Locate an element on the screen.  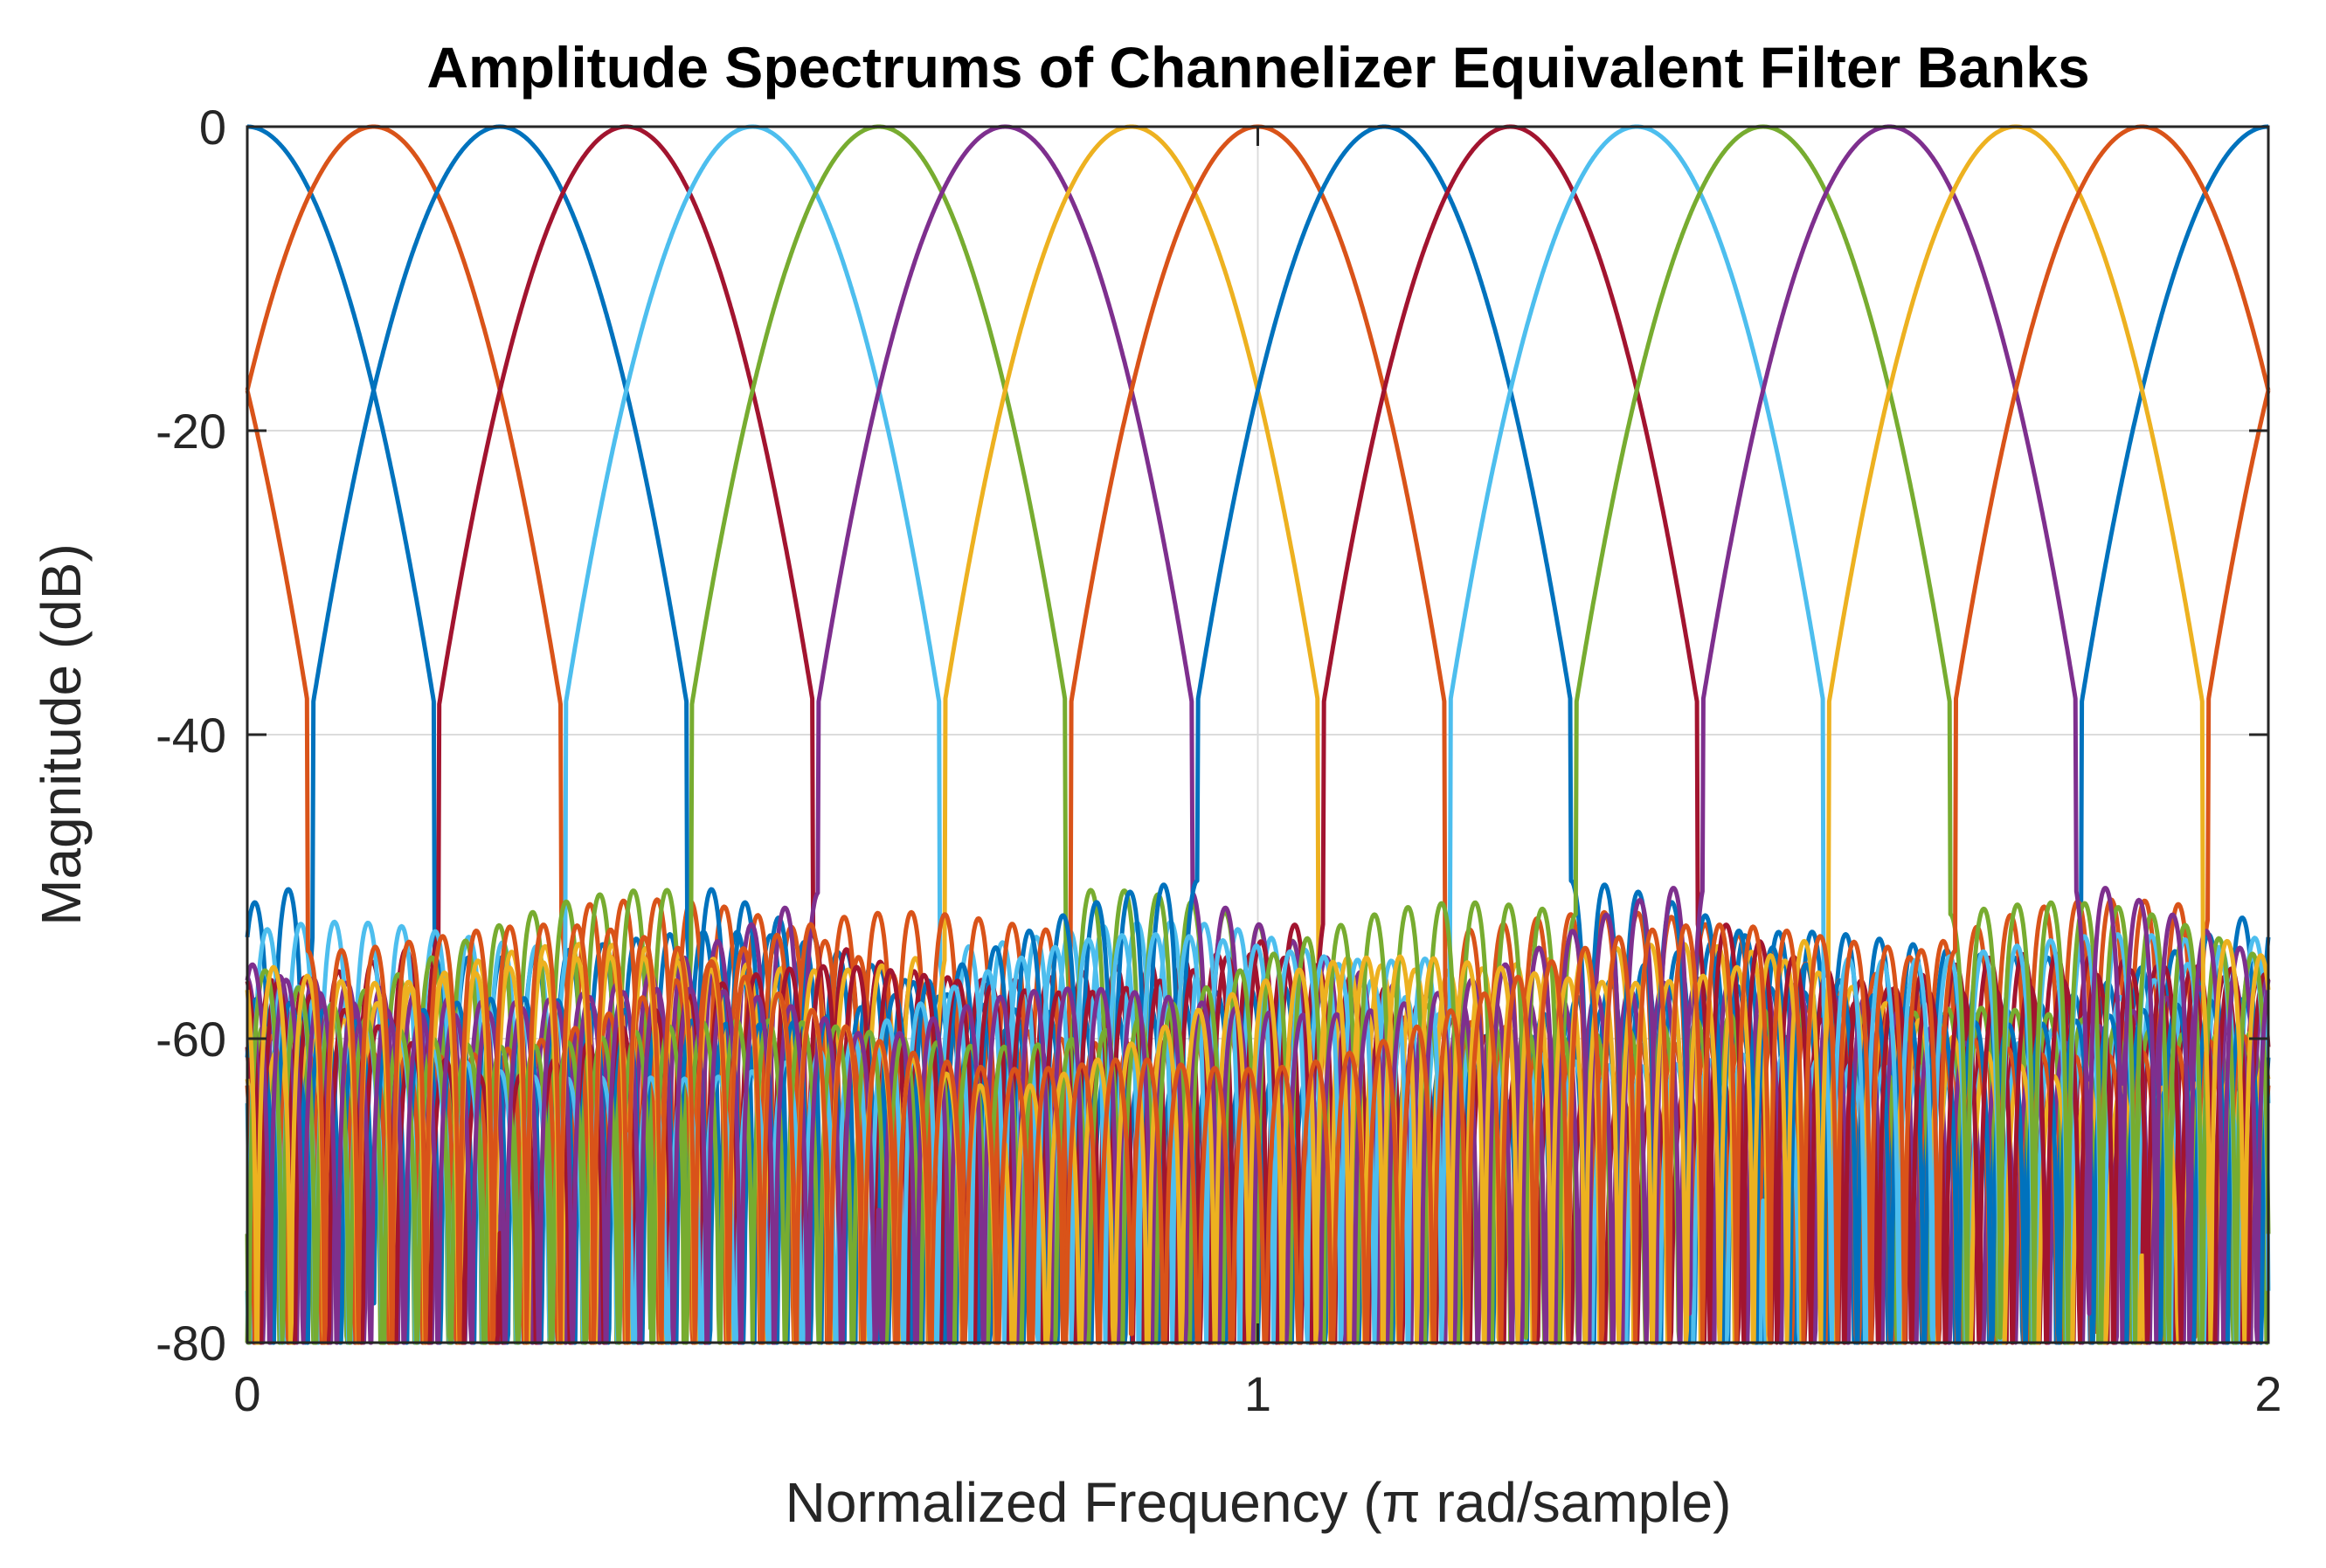
x-axis-label: Normalized Frequency (π rad/sample) is located at coordinates (1259, 1502).